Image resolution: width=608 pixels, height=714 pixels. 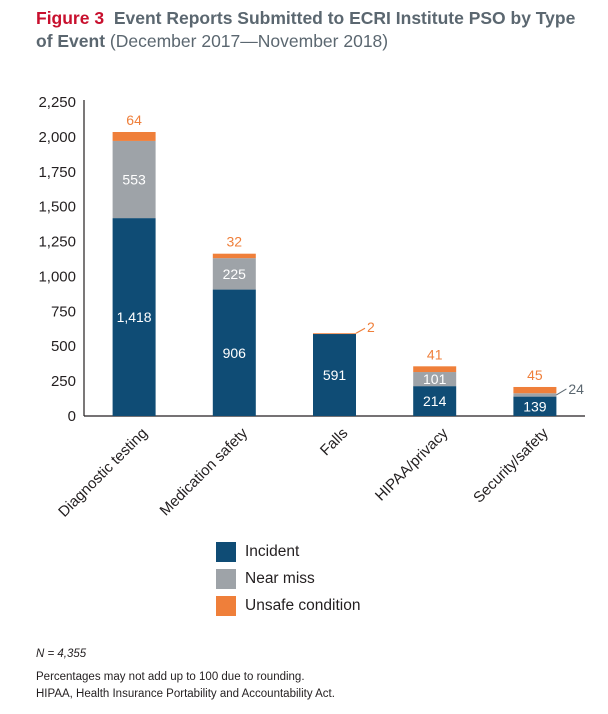 I want to click on figure-period: (December 2017—November 2018), so click(x=249, y=41).